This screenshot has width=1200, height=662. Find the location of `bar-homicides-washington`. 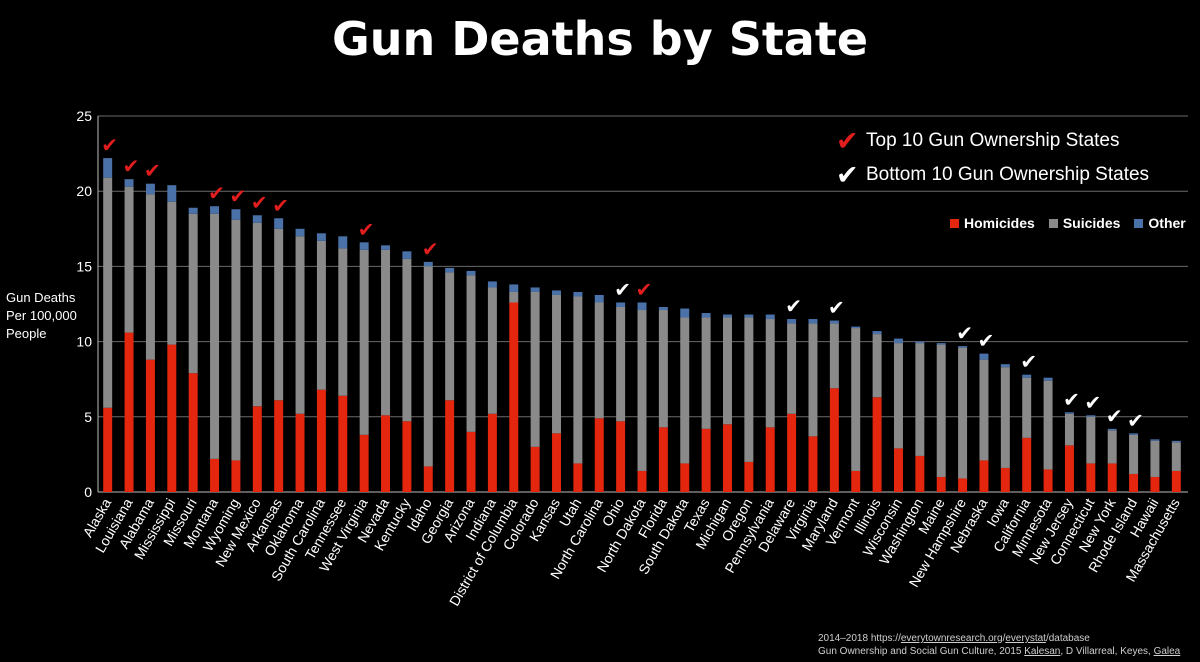

bar-homicides-washington is located at coordinates (920, 473).